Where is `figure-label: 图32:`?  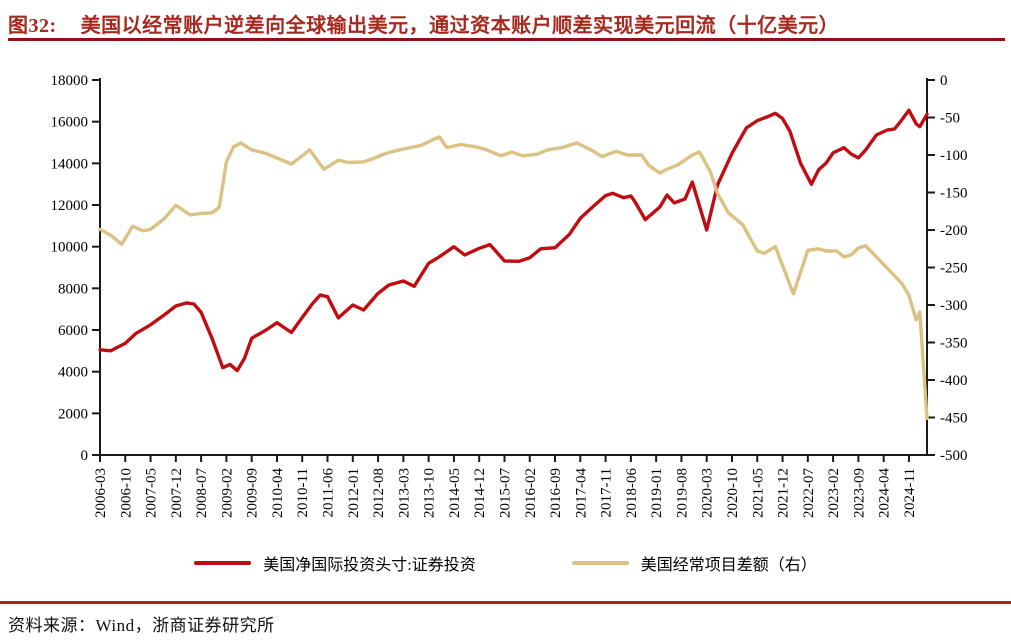
figure-label: 图32: is located at coordinates (32, 26).